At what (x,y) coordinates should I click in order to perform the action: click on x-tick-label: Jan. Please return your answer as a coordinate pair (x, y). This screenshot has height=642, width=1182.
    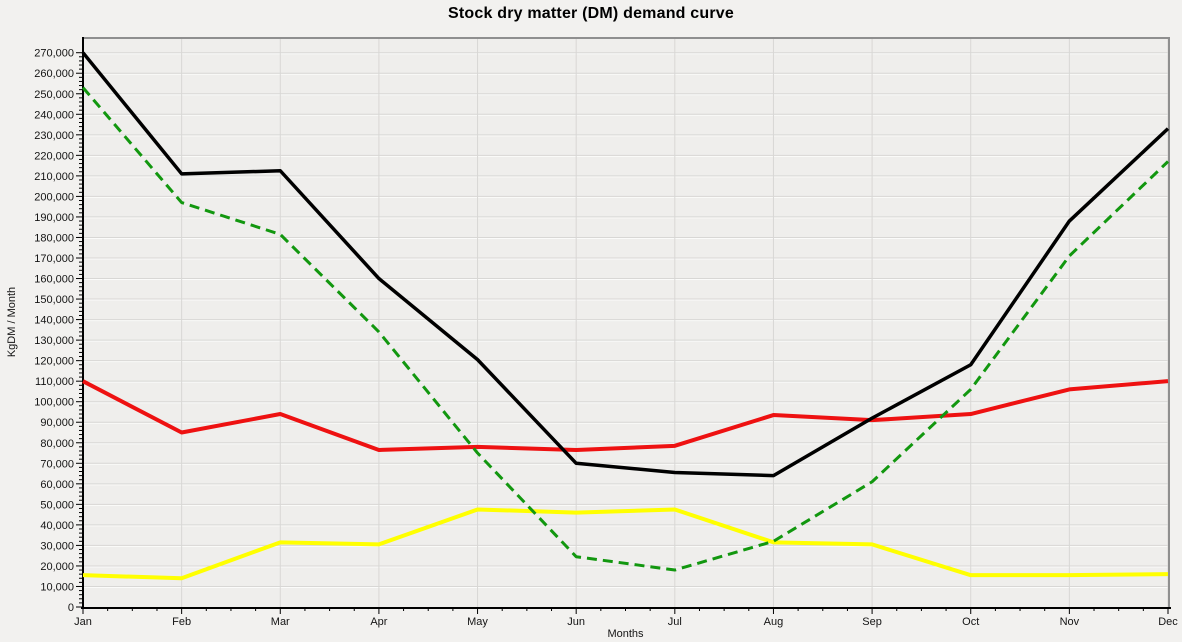
    Looking at the image, I should click on (83, 622).